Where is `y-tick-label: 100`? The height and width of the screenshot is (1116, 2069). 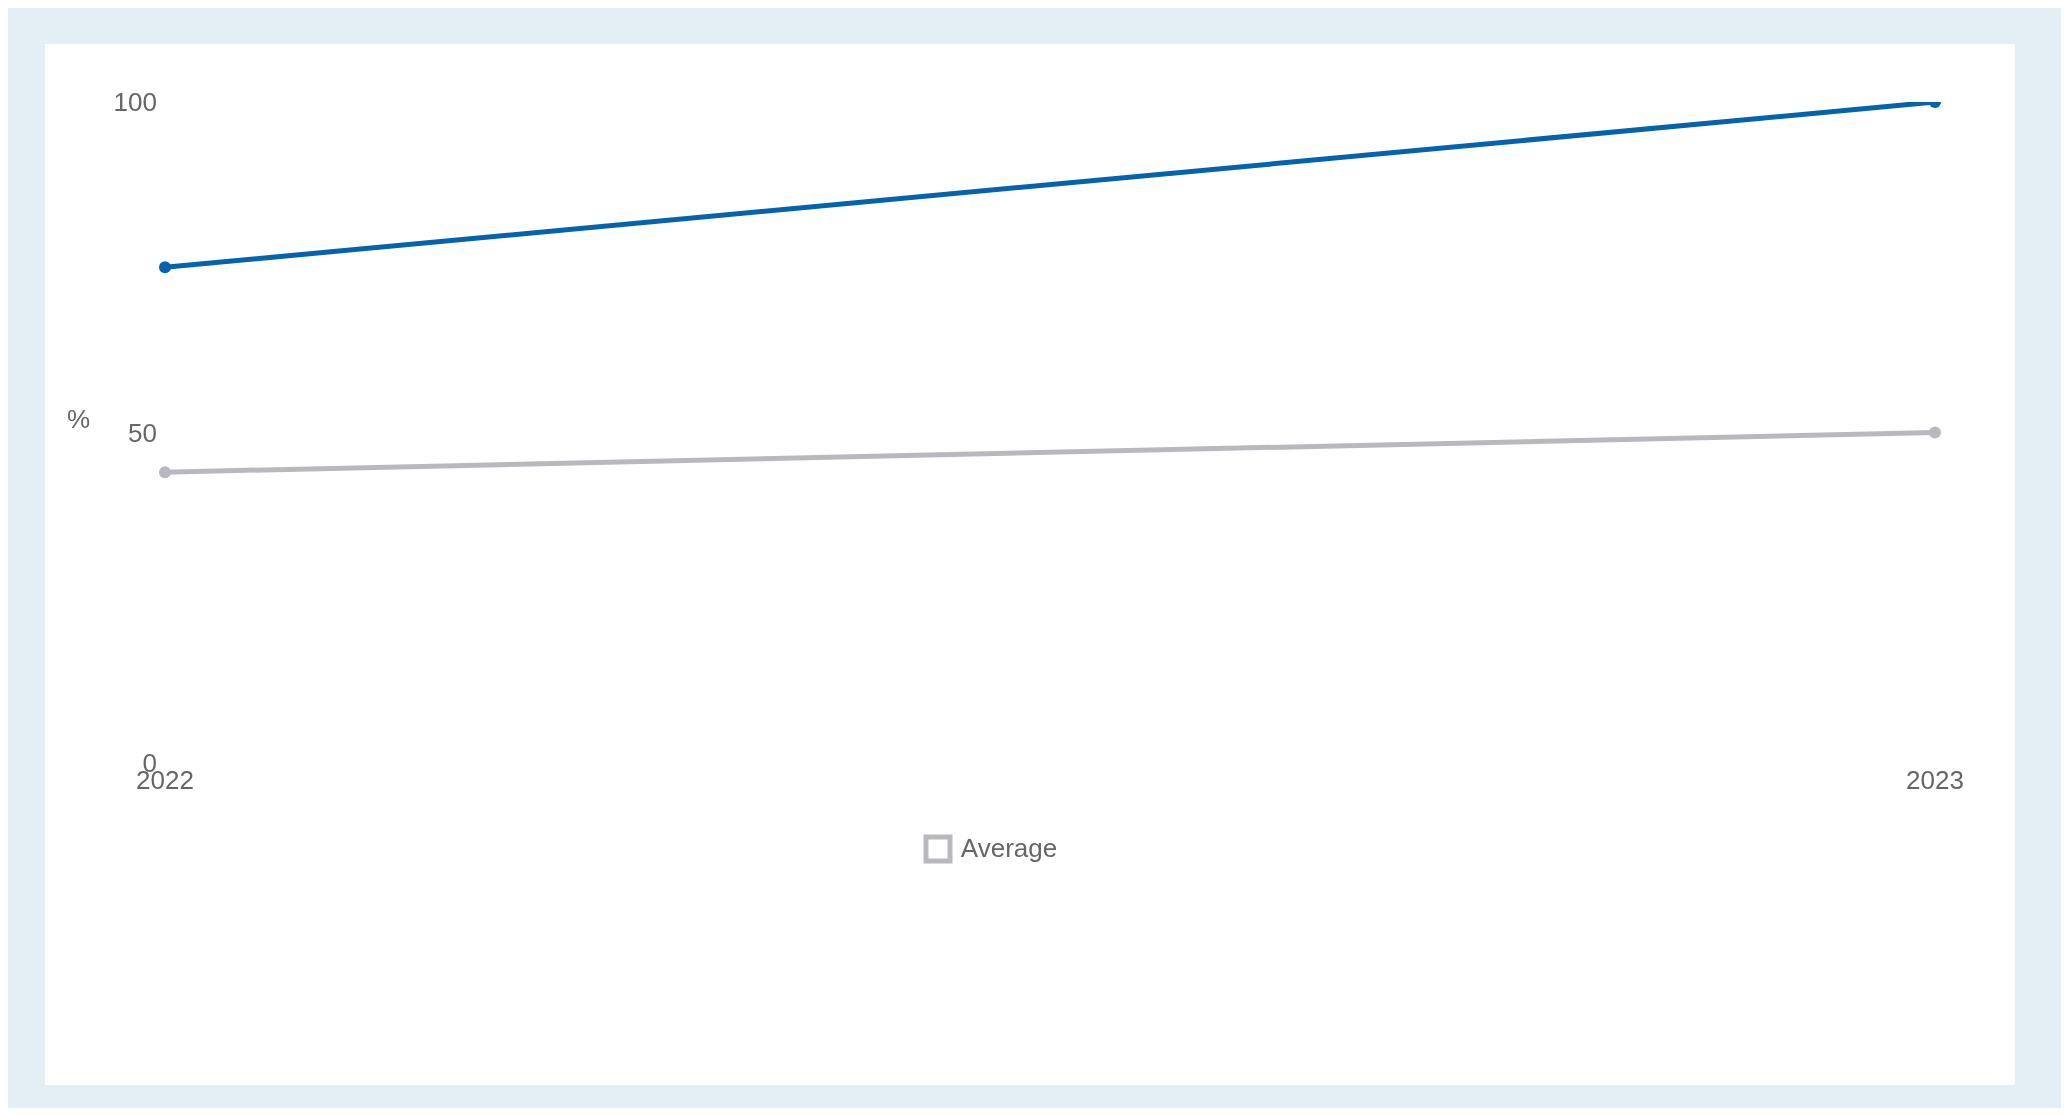
y-tick-label: 100 is located at coordinates (135, 102).